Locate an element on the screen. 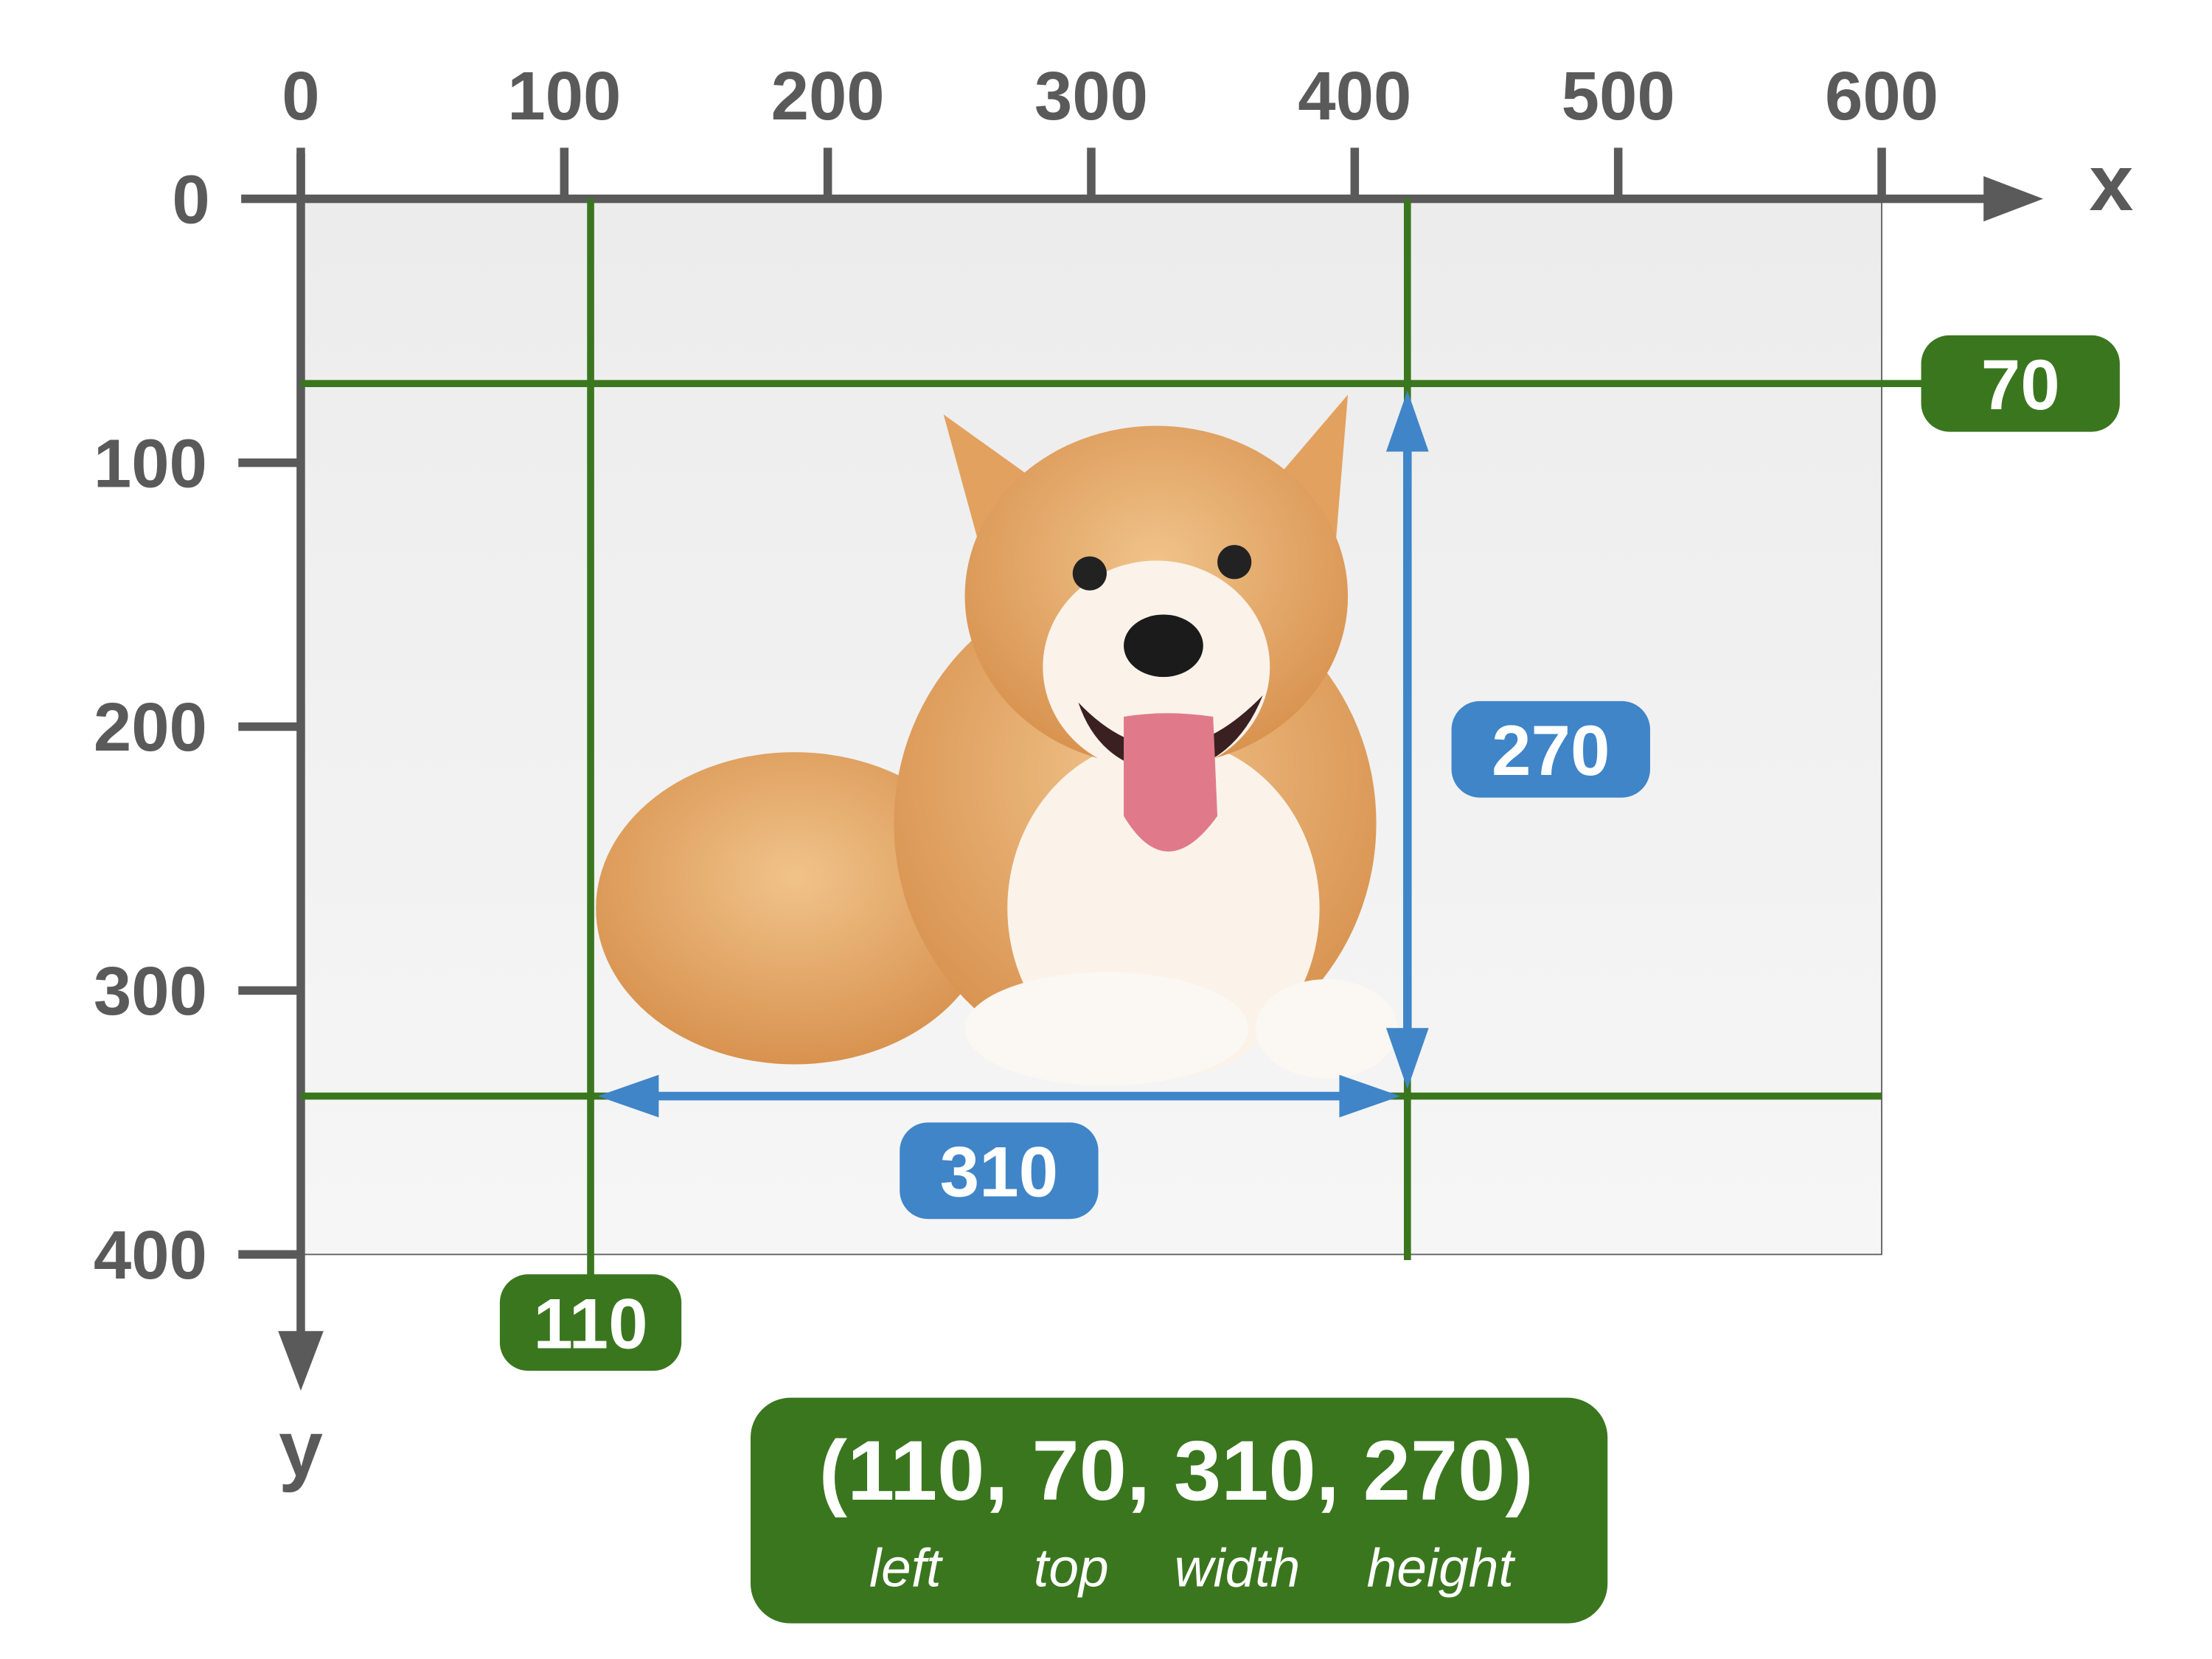 This screenshot has width=2212, height=1659. y-axis-label: y is located at coordinates (301, 1448).